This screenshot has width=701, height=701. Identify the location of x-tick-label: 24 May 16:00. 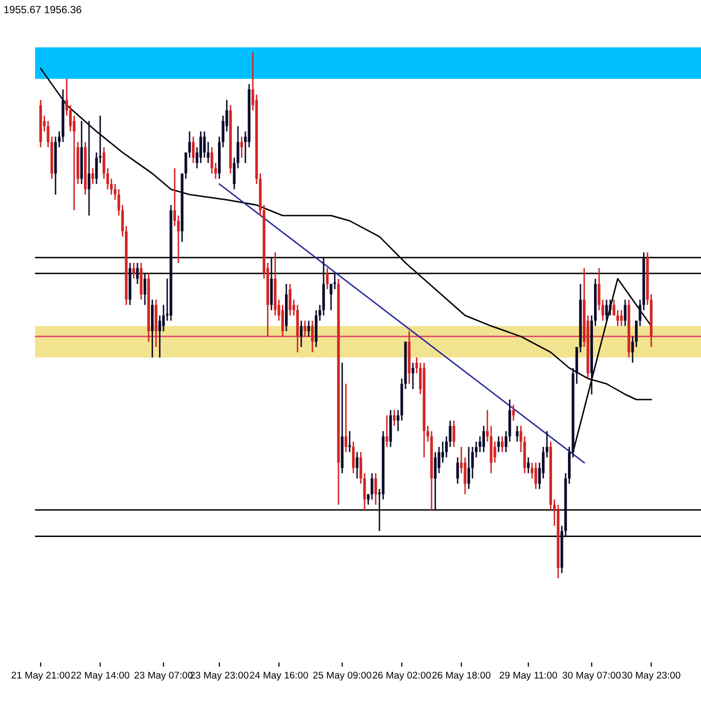
(279, 676).